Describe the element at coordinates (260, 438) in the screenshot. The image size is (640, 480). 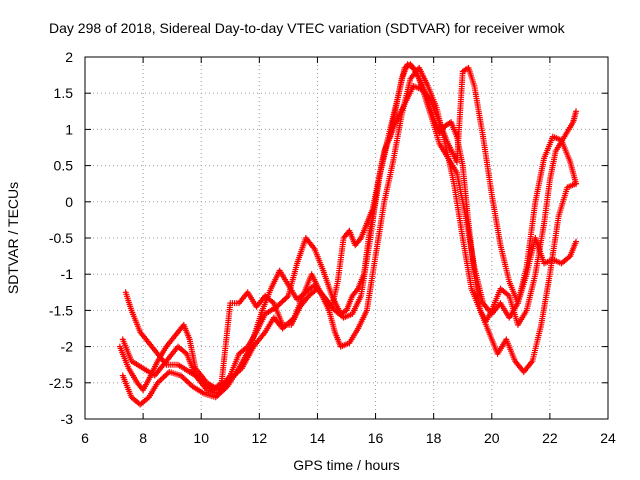
I see `x-tick-label: 12` at that location.